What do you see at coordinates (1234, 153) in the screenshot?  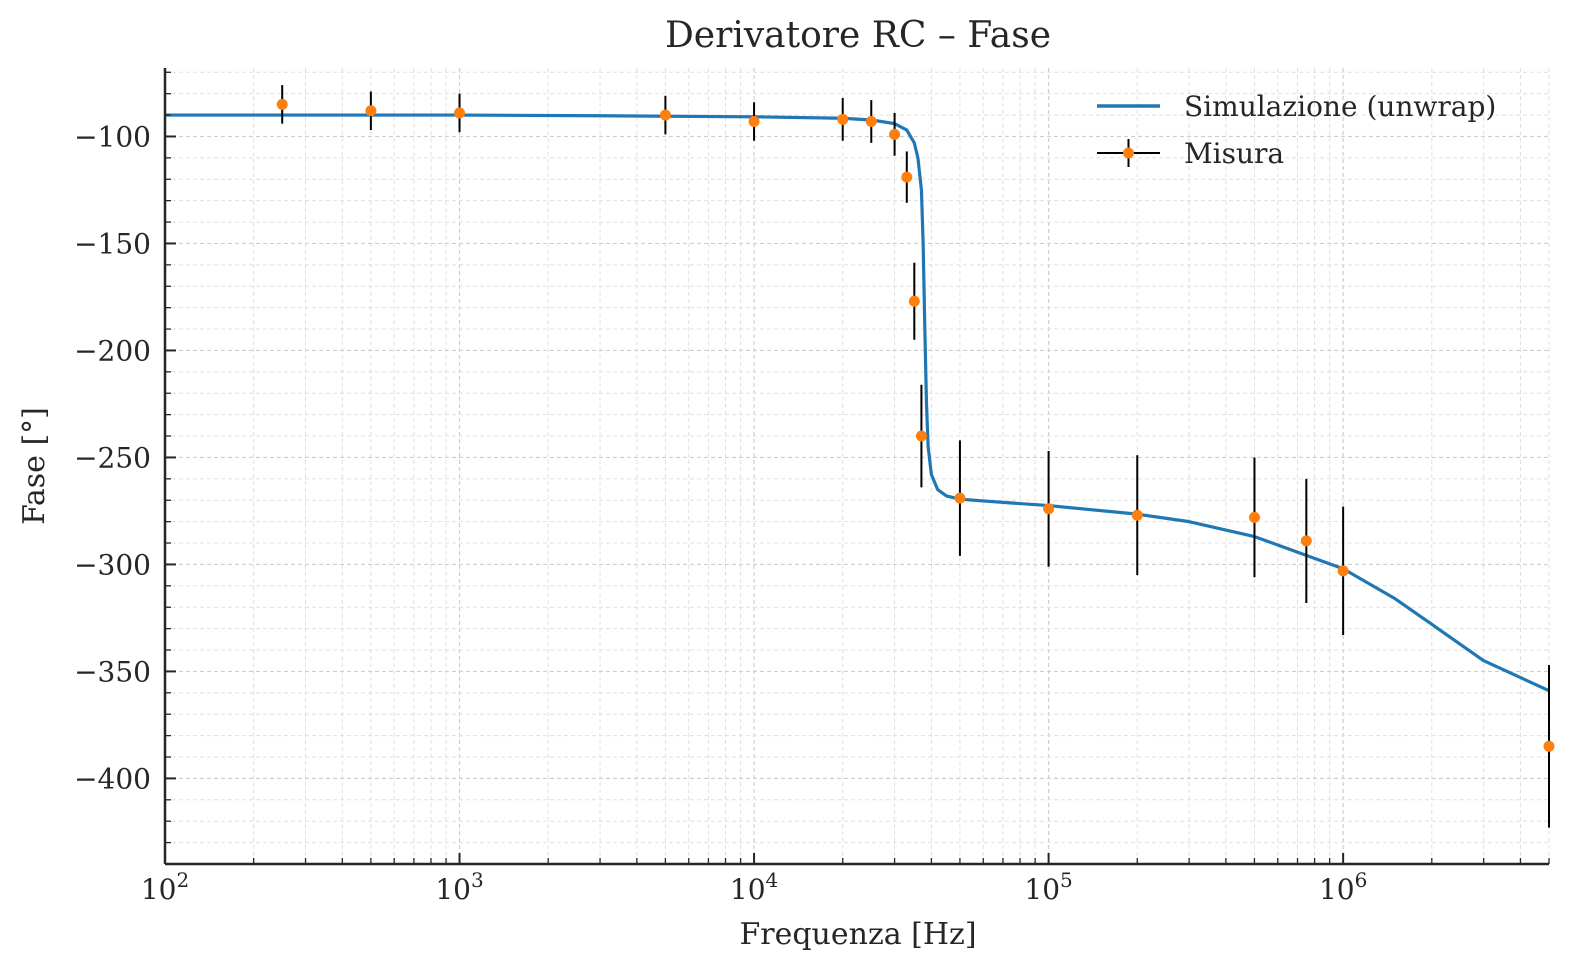 I see `legend-label-measurement: Misura` at bounding box center [1234, 153].